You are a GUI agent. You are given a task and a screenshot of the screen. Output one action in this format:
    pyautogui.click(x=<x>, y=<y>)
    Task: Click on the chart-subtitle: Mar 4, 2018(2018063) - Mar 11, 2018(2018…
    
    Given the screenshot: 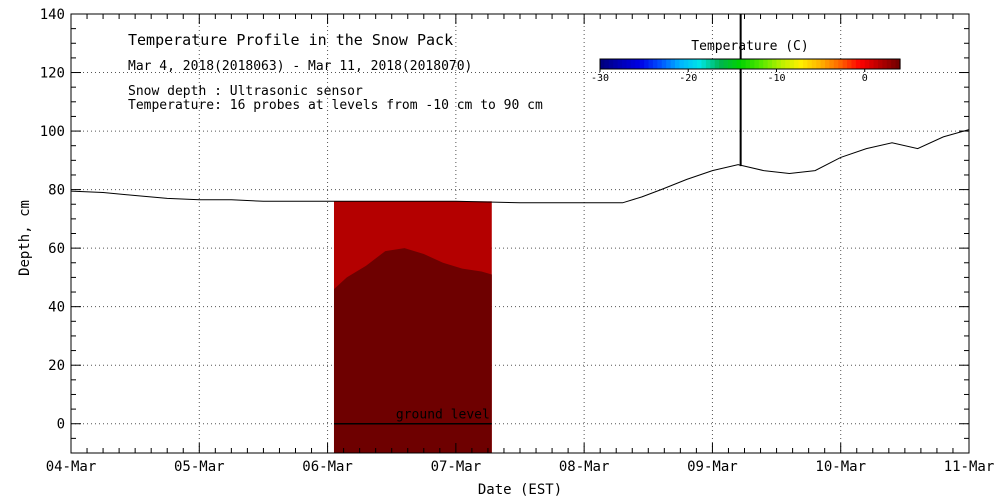 What is the action you would take?
    pyautogui.click(x=300, y=66)
    